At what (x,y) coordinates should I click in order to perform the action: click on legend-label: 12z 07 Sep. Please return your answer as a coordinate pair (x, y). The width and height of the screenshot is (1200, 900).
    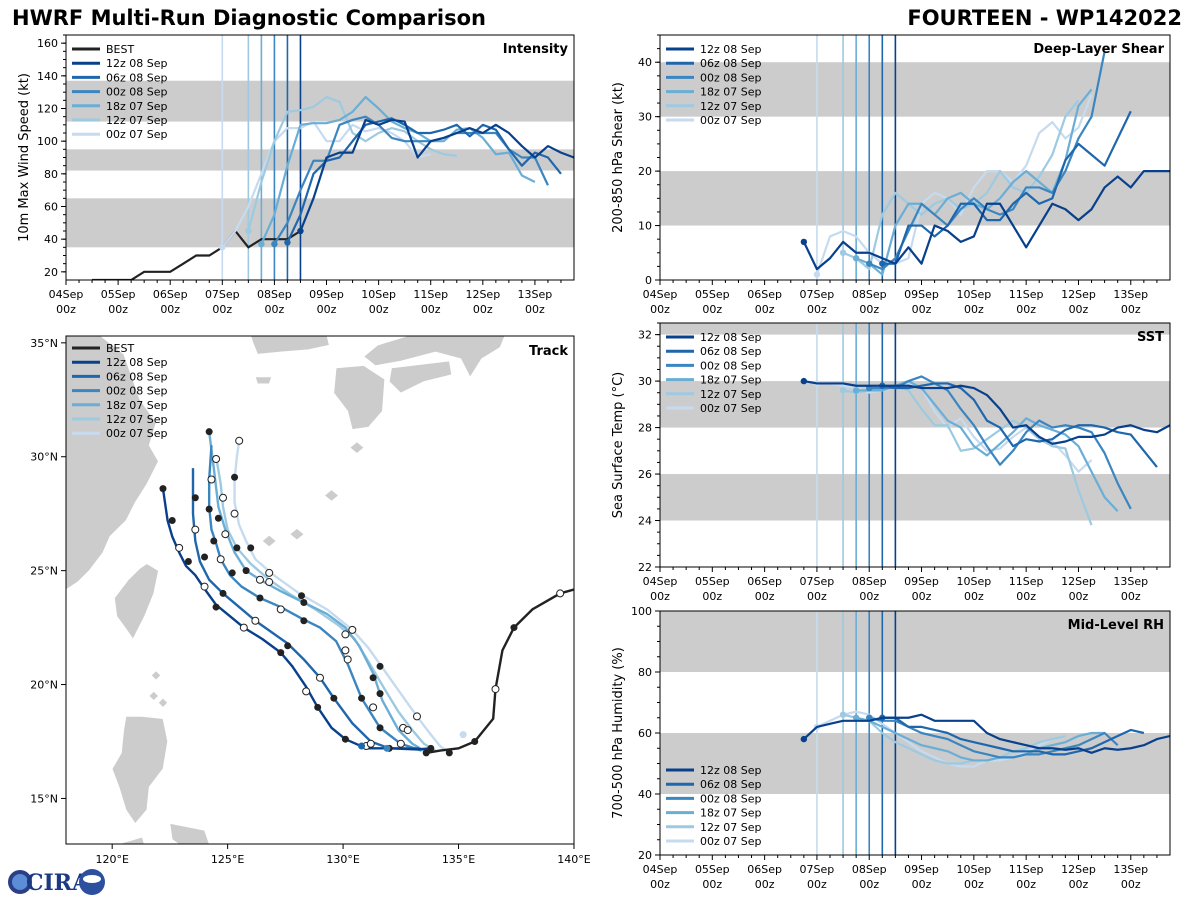
    Looking at the image, I should click on (731, 106).